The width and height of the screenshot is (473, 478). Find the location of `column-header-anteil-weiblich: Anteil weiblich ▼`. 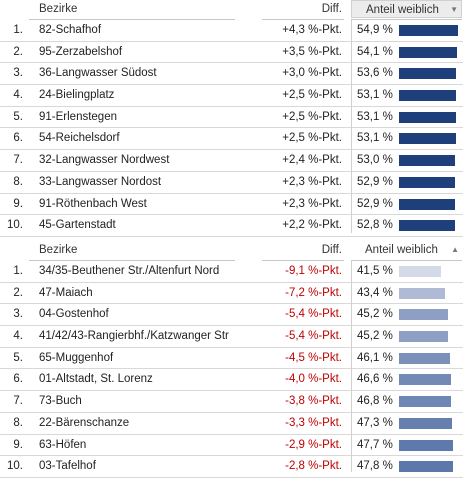

column-header-anteil-weiblich: Anteil weiblich ▼ is located at coordinates (406, 9).